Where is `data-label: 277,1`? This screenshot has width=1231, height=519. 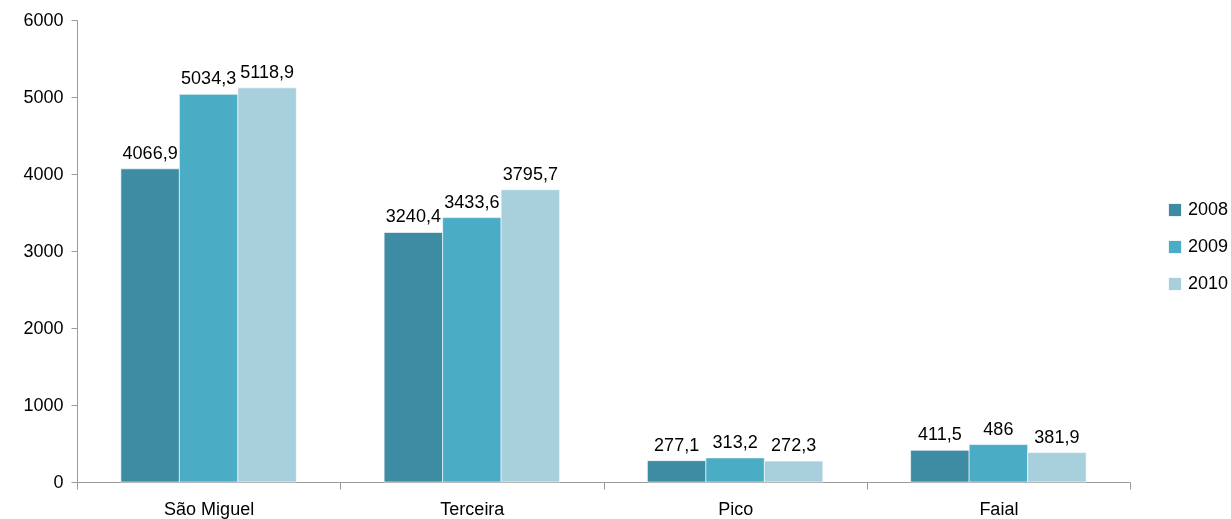 data-label: 277,1 is located at coordinates (677, 444).